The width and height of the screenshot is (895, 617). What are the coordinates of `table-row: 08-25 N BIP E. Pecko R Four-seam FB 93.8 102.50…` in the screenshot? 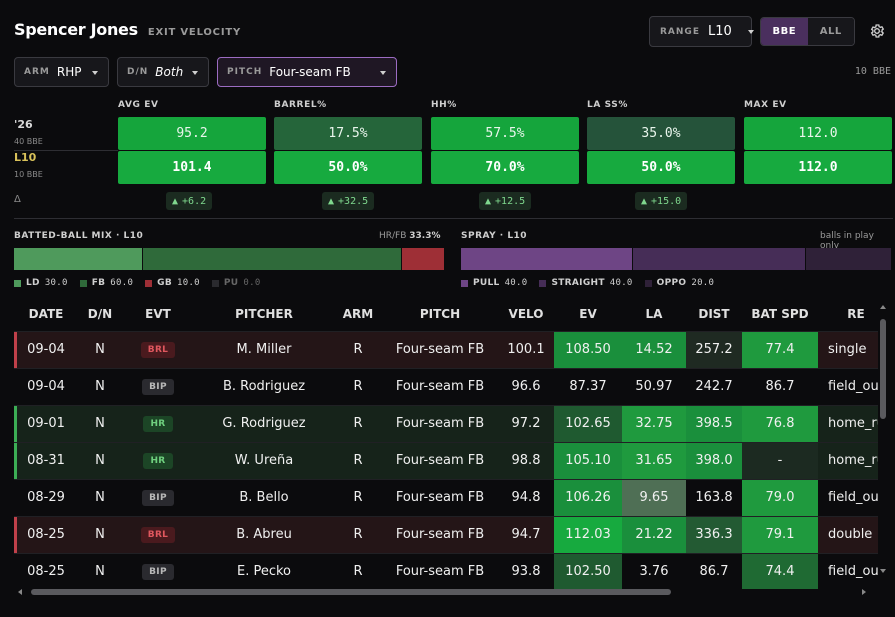 It's located at (446, 570).